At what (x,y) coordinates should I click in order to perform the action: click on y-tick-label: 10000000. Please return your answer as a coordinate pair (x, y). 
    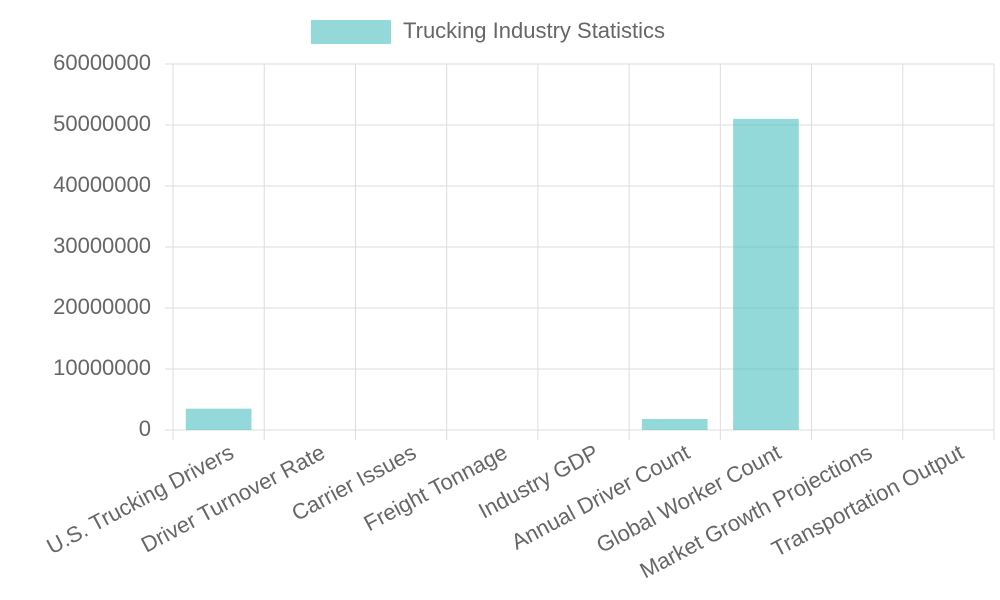
    Looking at the image, I should click on (102, 367).